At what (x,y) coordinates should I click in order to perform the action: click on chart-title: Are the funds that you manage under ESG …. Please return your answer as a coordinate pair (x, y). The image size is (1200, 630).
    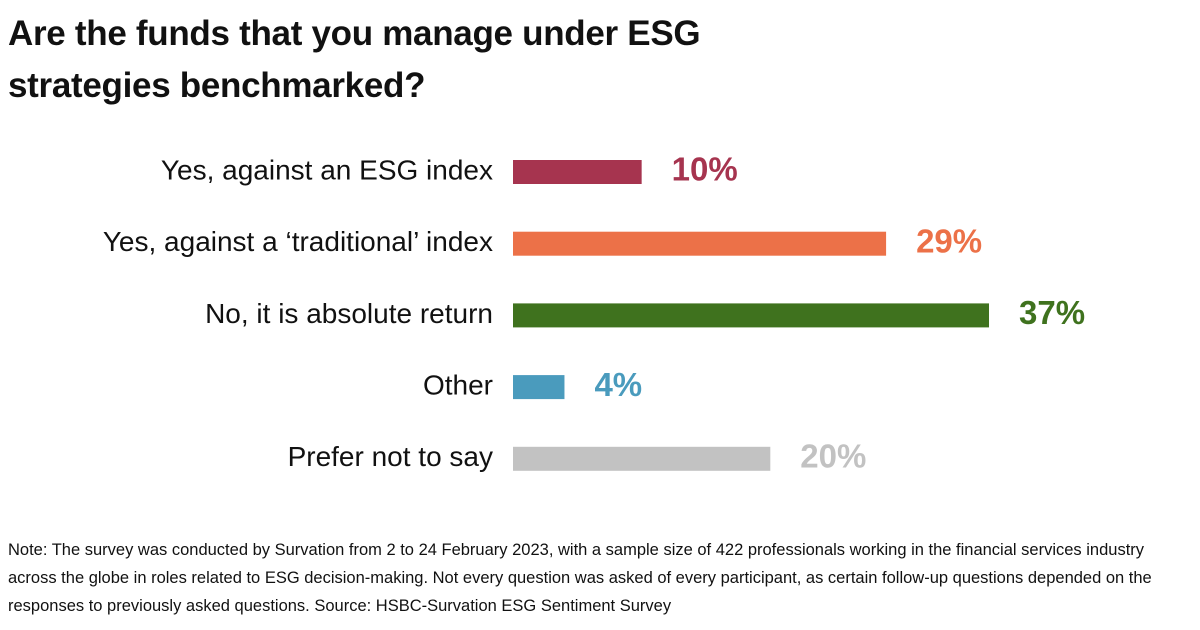
    Looking at the image, I should click on (354, 59).